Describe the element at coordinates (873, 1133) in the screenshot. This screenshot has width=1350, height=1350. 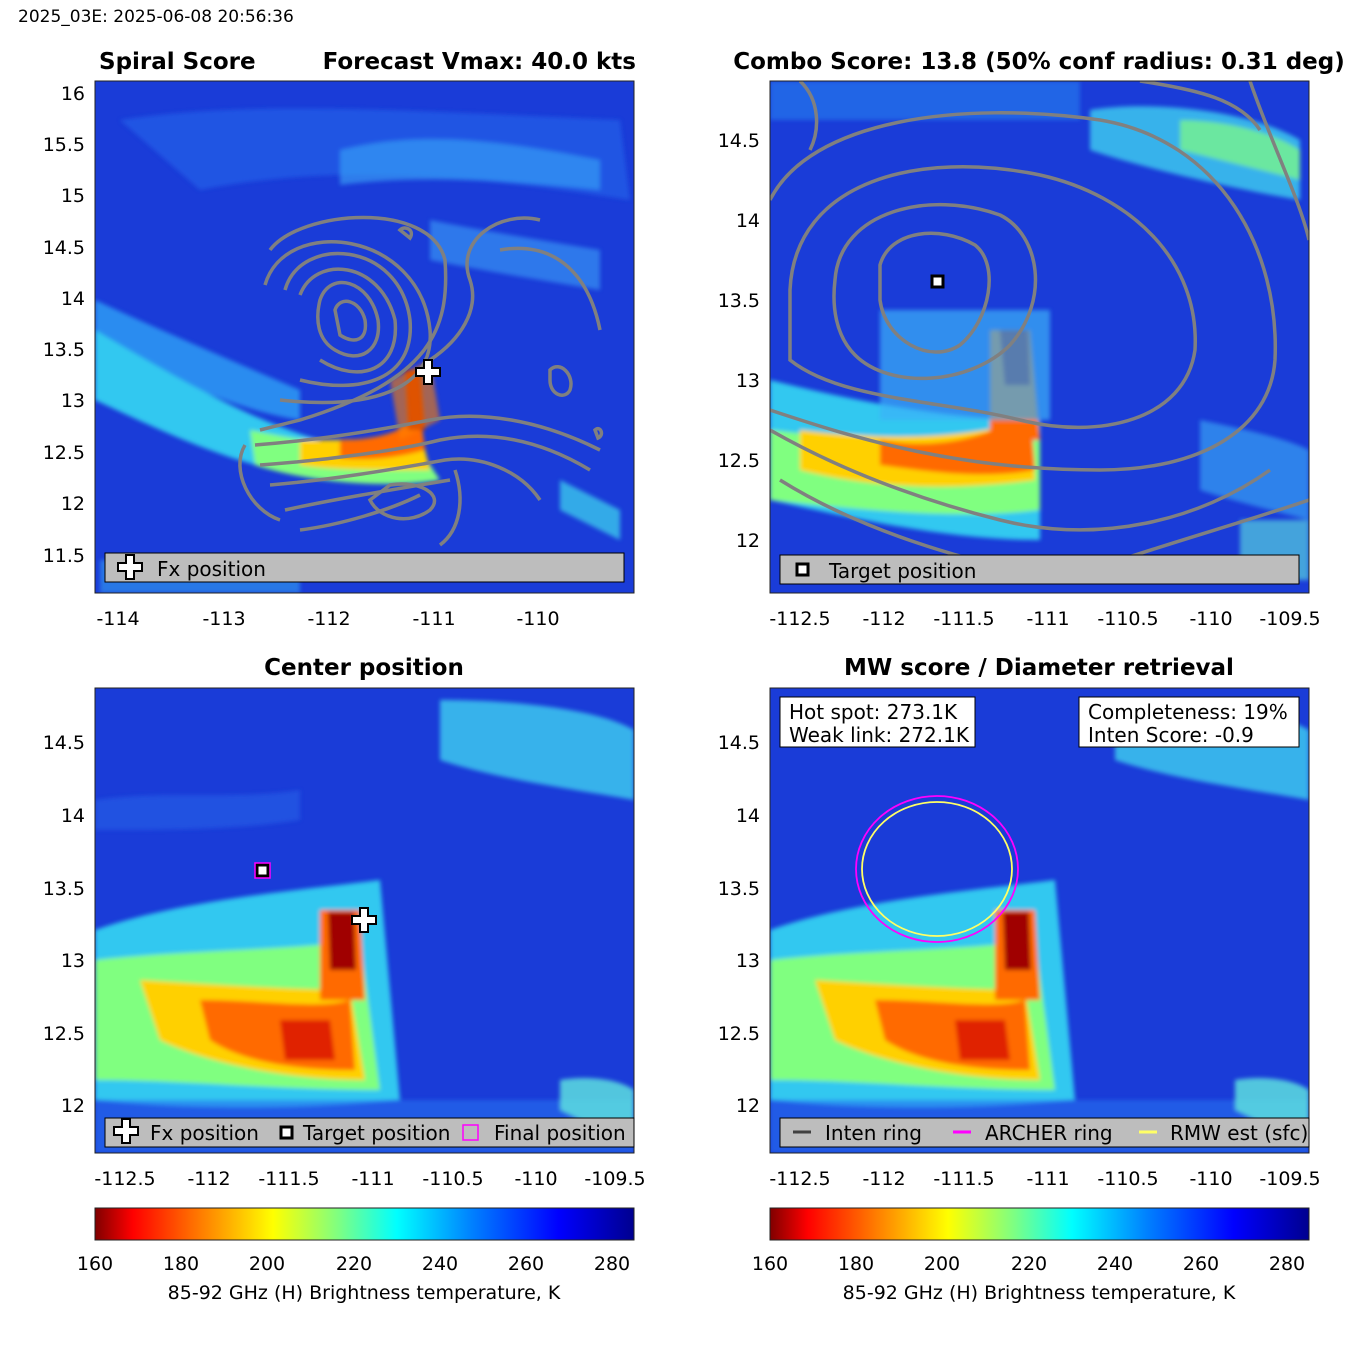
I see `br-legend-inten: Inten ring` at that location.